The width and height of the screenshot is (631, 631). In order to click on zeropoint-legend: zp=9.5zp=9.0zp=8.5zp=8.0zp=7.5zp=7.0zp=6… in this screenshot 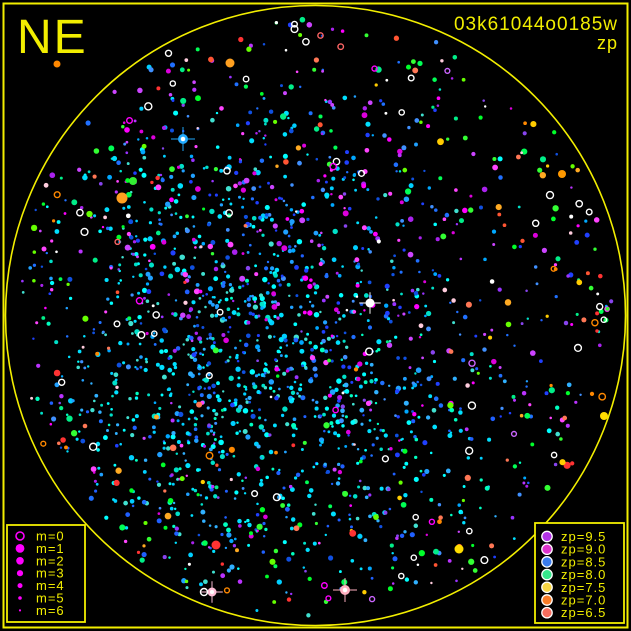, I will do `click(579, 573)`.